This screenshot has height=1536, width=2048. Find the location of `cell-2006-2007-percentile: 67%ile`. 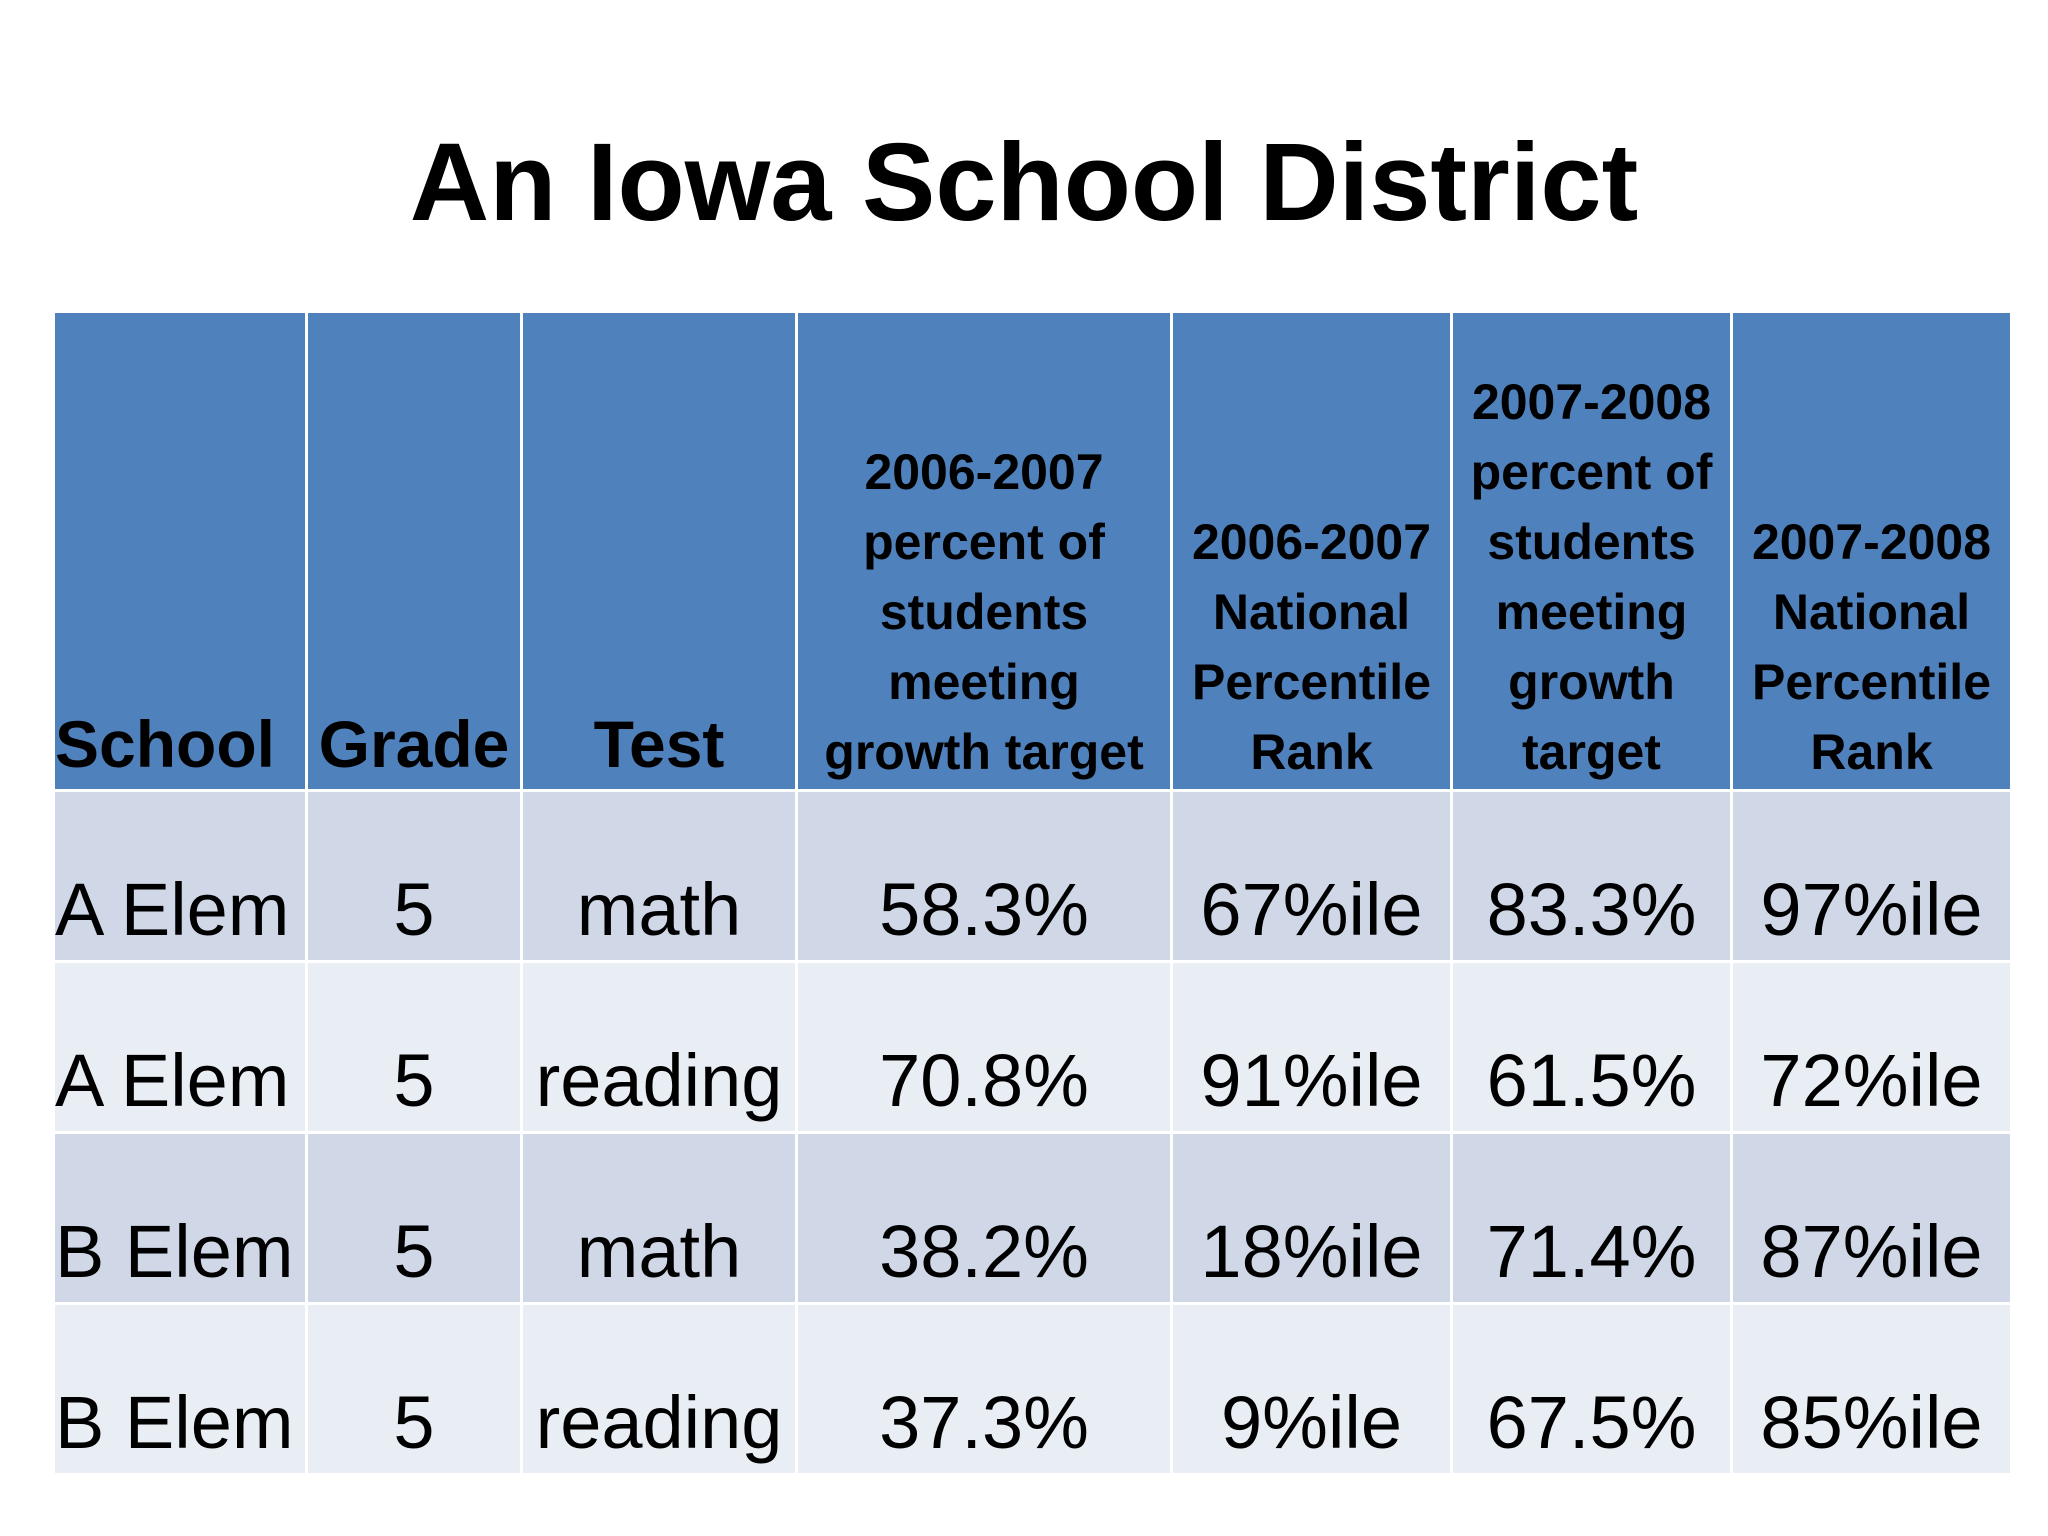

cell-2006-2007-percentile: 67%ile is located at coordinates (1311, 876).